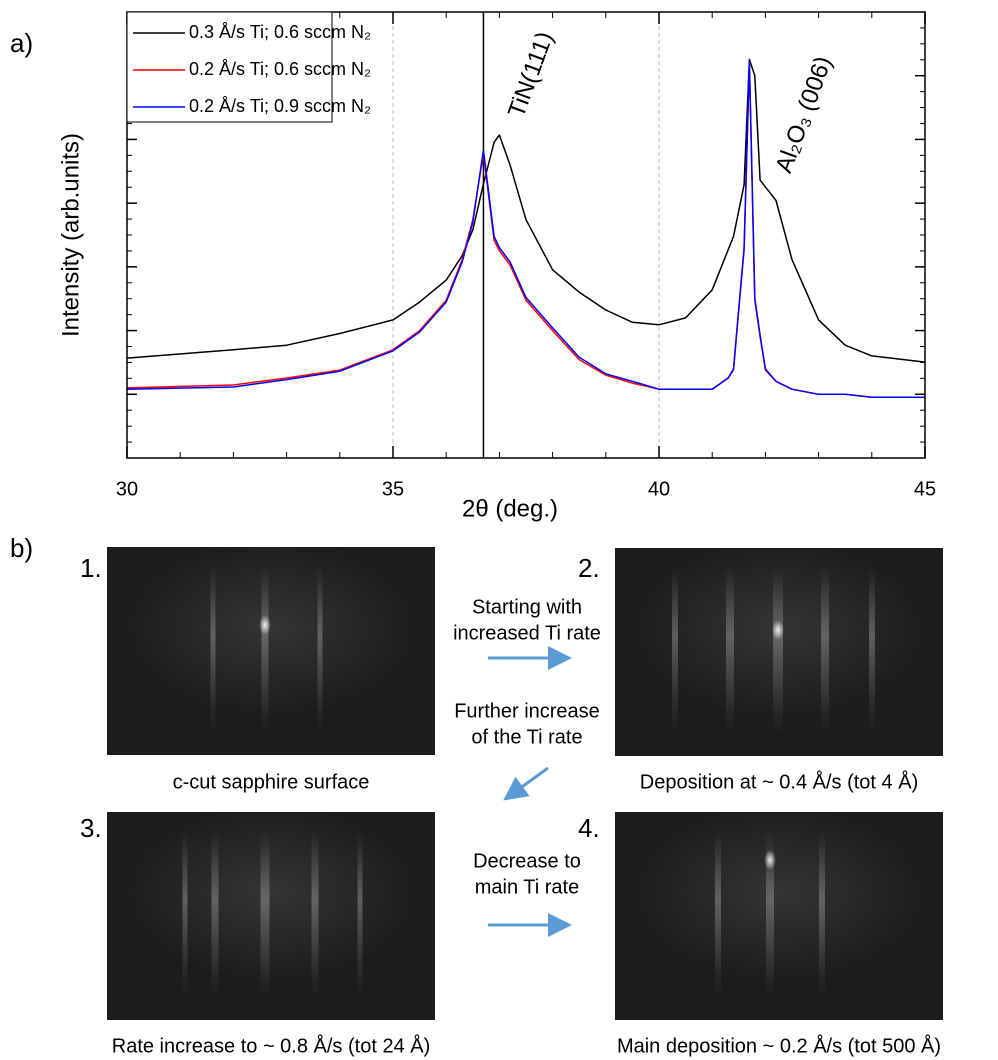  I want to click on x-tick-label: 40, so click(659, 489).